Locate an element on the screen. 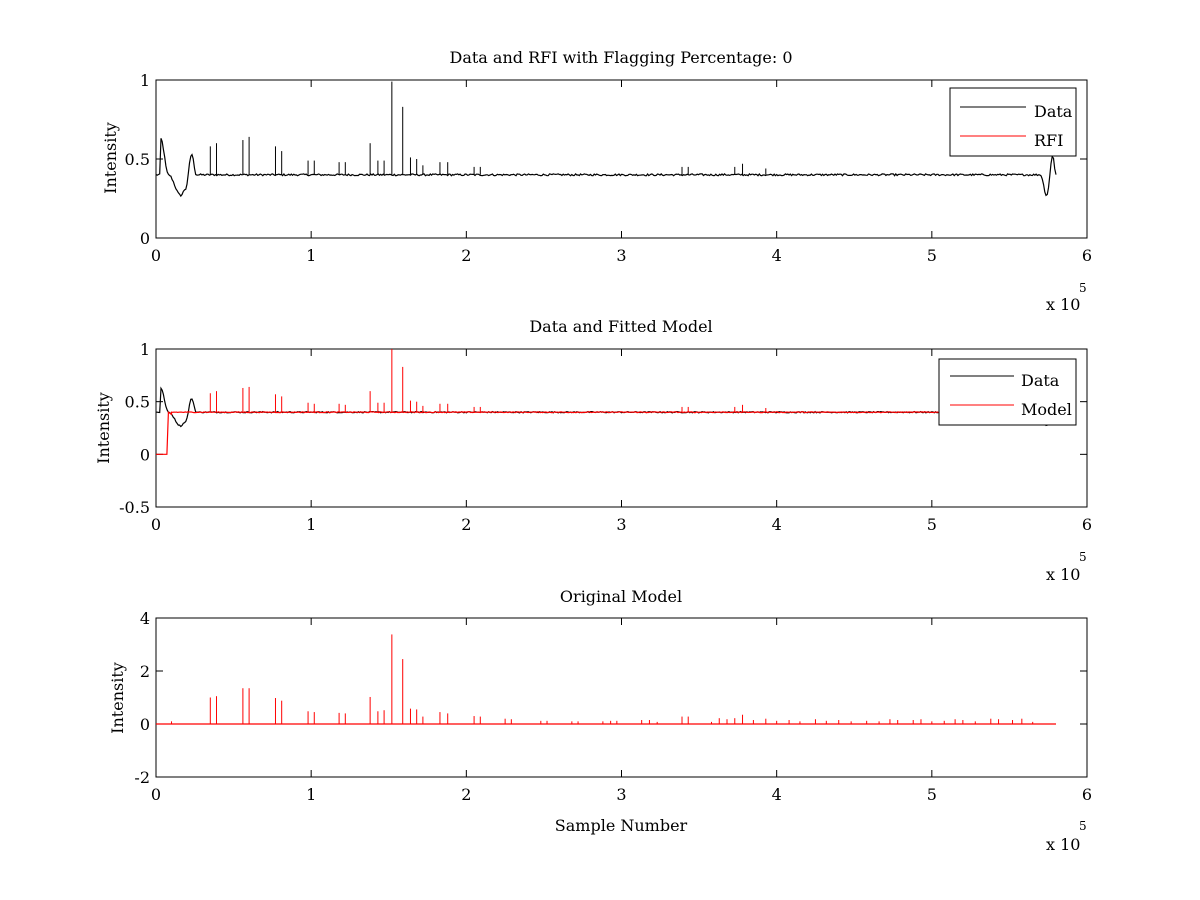  y-tick-label: 4 is located at coordinates (145, 618).